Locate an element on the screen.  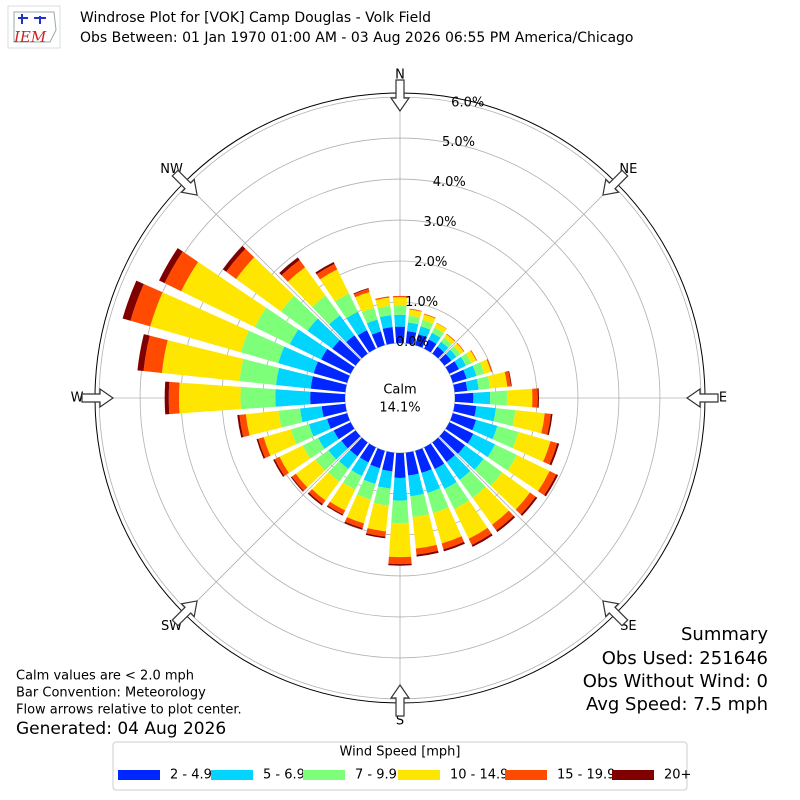
legend-label: 2 - 4.9 is located at coordinates (191, 775).